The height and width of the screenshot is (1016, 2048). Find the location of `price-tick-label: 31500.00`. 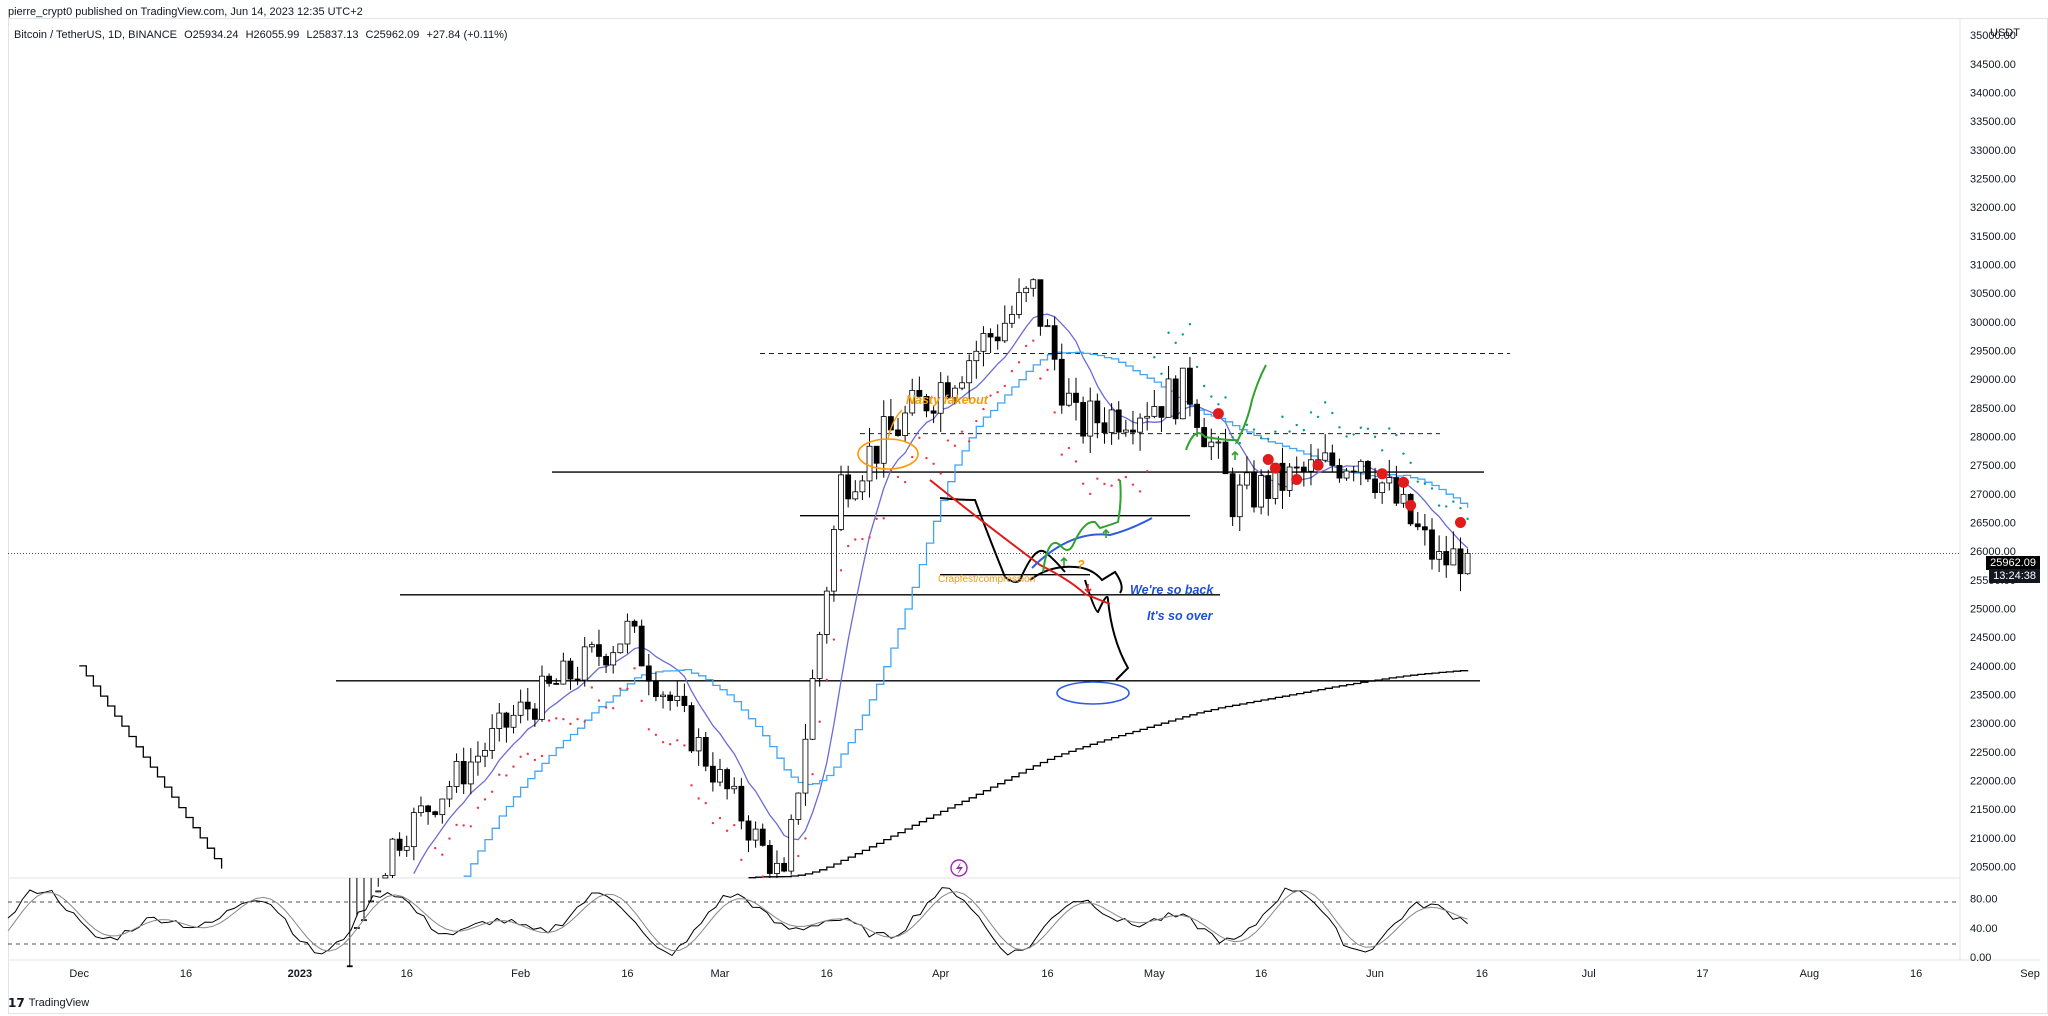

price-tick-label: 31500.00 is located at coordinates (1993, 237).